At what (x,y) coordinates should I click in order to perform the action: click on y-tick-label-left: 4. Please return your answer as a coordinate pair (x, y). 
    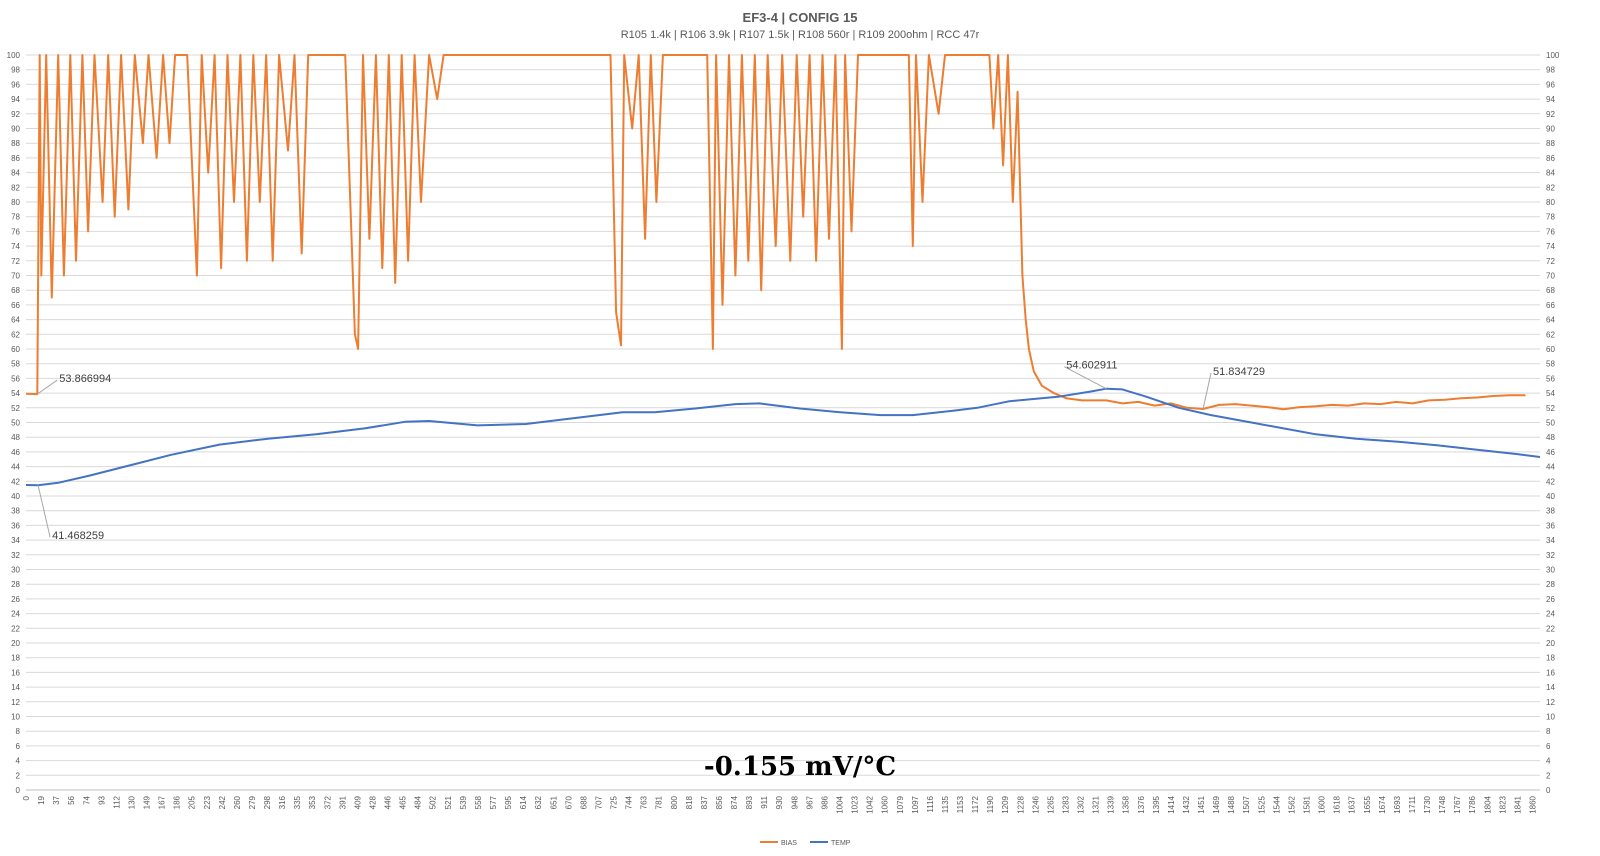
    Looking at the image, I should click on (18, 761).